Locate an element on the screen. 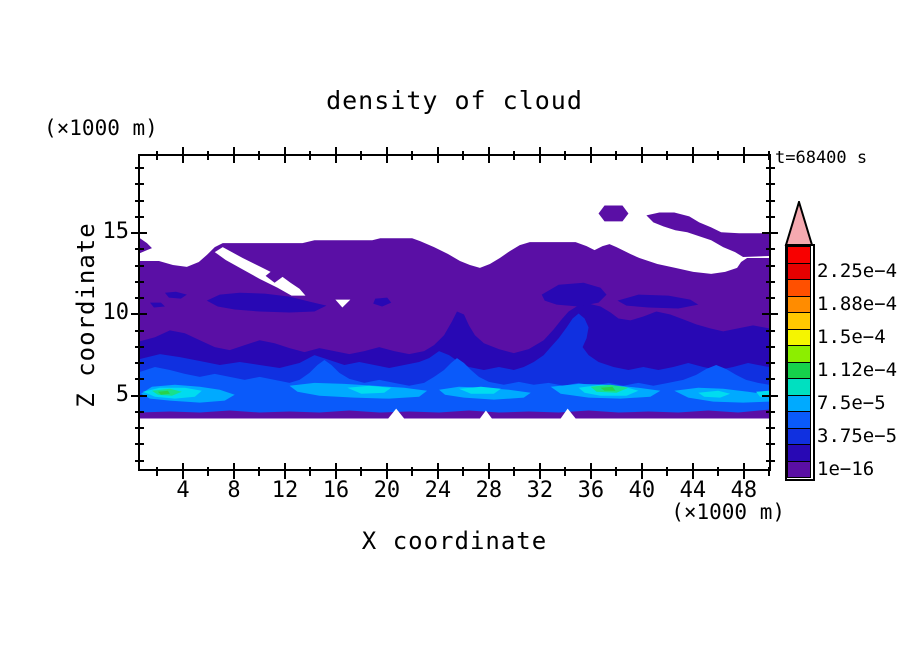 This screenshot has width=904, height=654. colorbar-label: 1.88e−4 is located at coordinates (857, 303).